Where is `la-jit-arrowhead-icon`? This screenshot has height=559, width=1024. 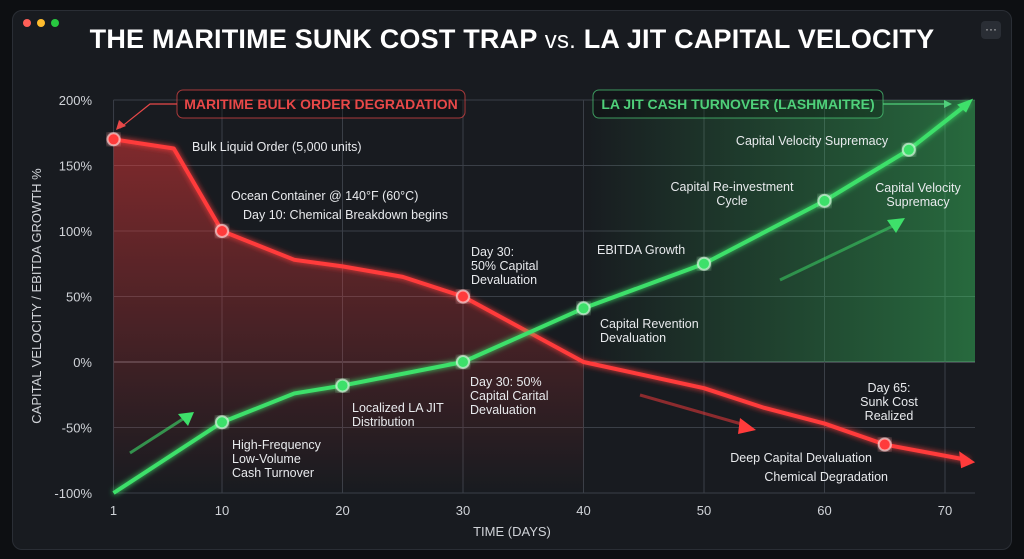 la-jit-arrowhead-icon is located at coordinates (965, 105).